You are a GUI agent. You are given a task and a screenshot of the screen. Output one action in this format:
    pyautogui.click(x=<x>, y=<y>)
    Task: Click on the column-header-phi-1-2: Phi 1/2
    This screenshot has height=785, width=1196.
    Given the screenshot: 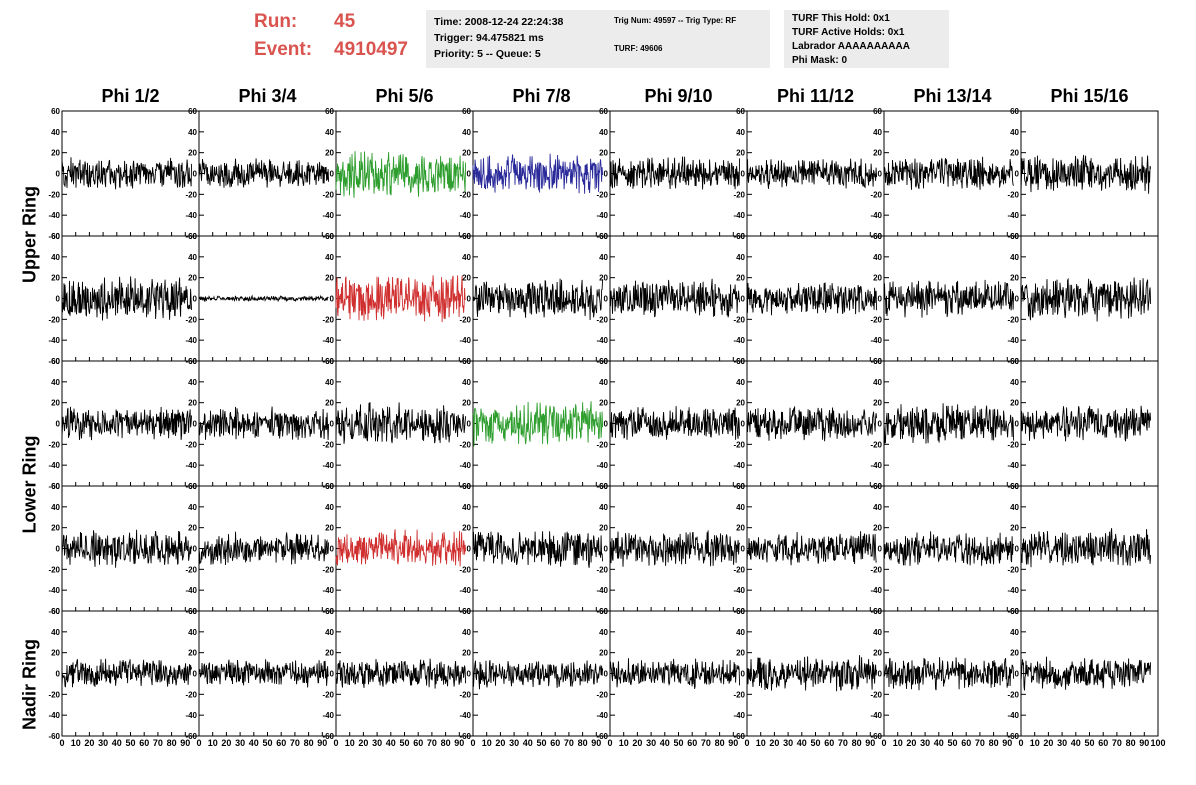 What is the action you would take?
    pyautogui.click(x=130, y=96)
    